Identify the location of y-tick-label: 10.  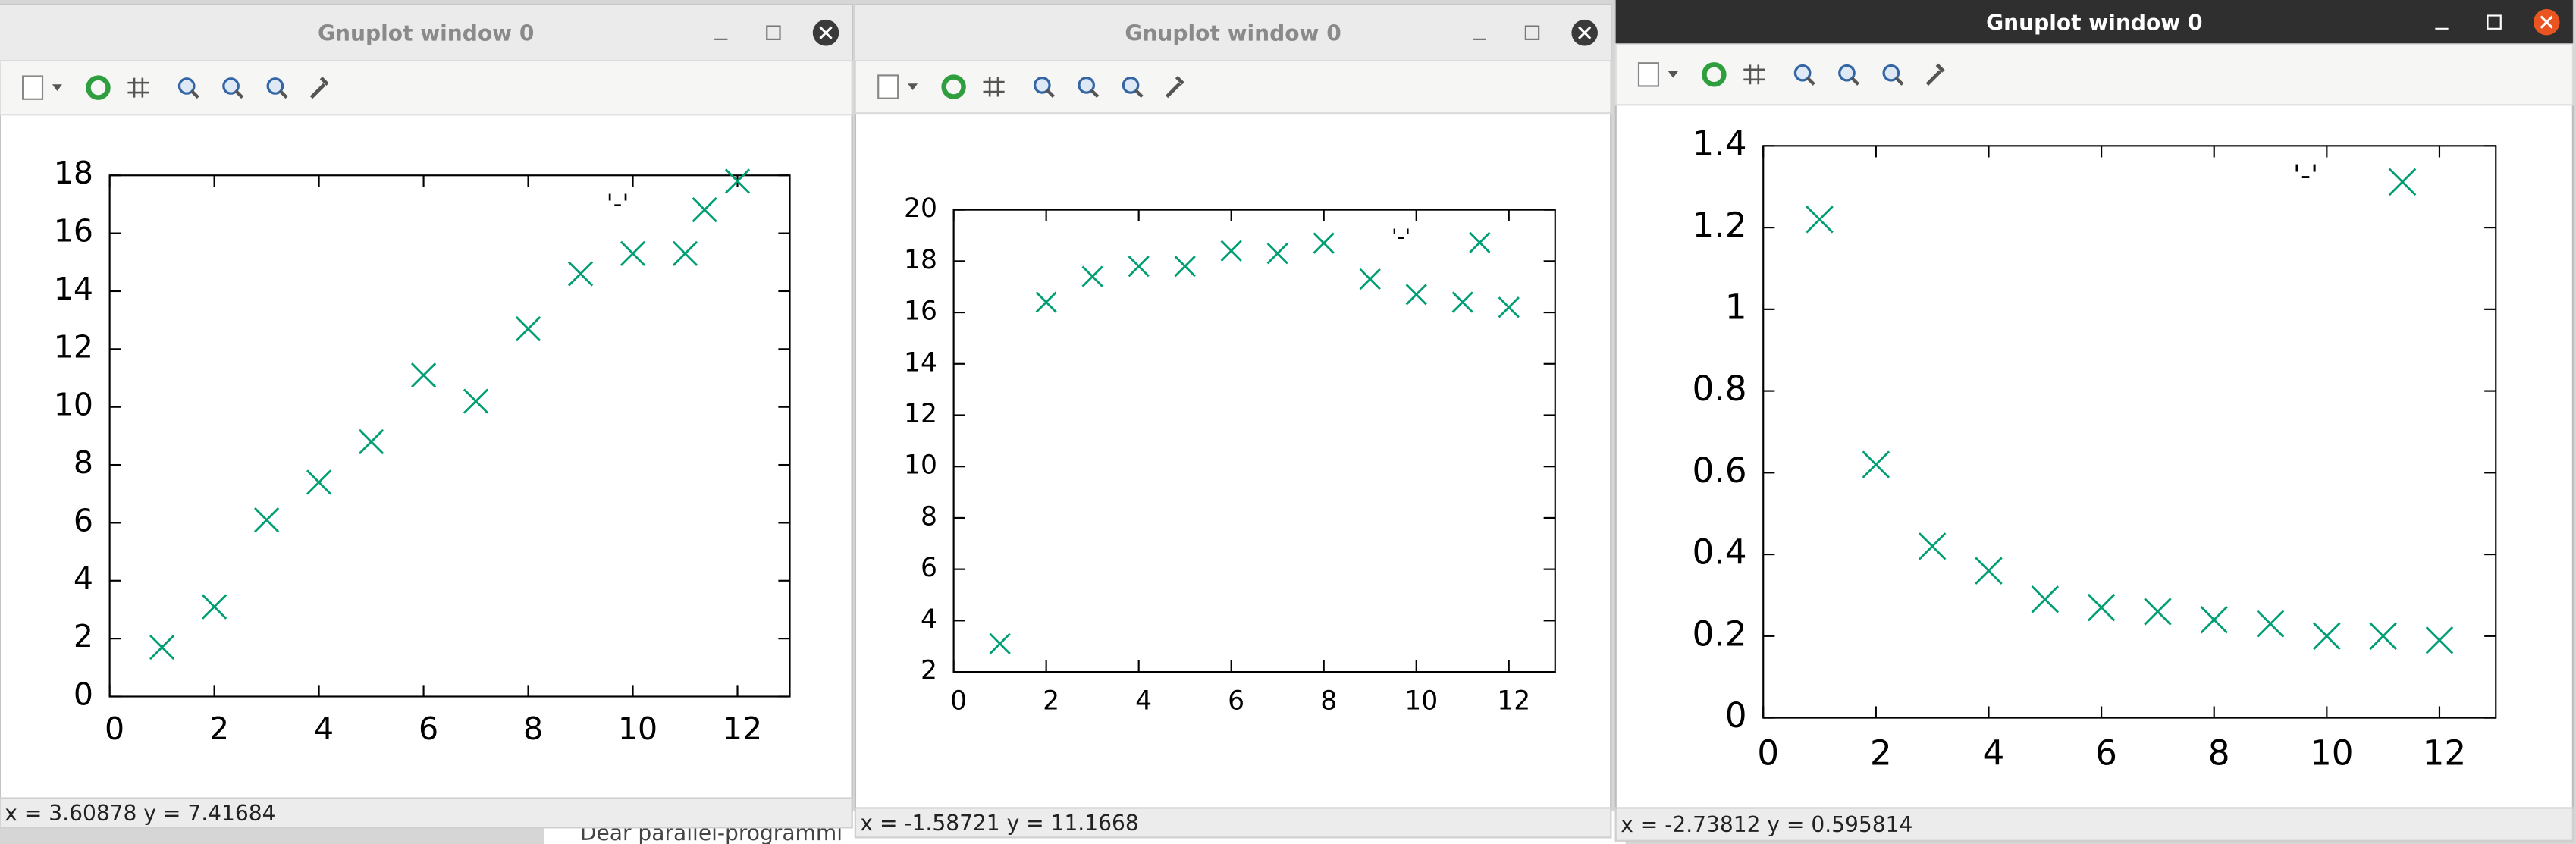
(920, 466).